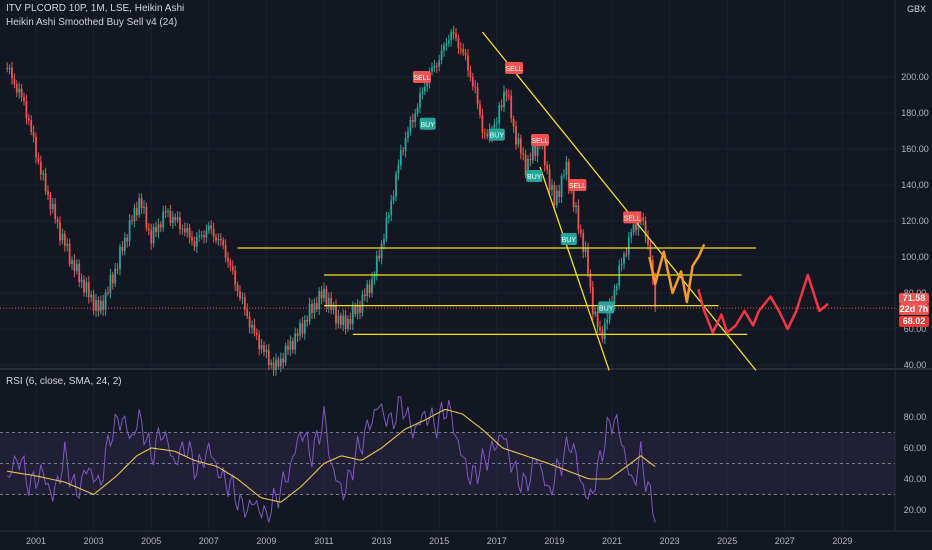  I want to click on time-tick-label: 2023, so click(670, 541).